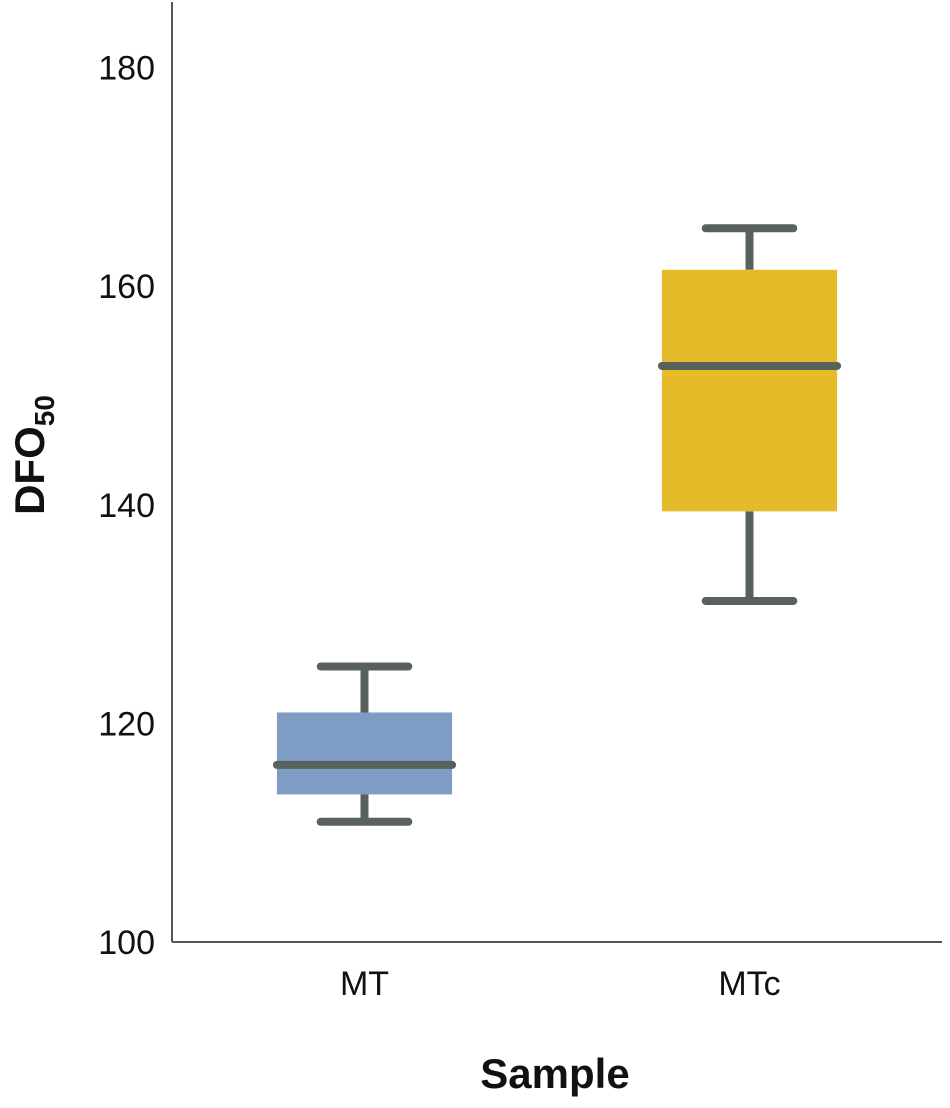 Image resolution: width=950 pixels, height=1108 pixels. I want to click on x-tick-label: MTc, so click(749, 984).